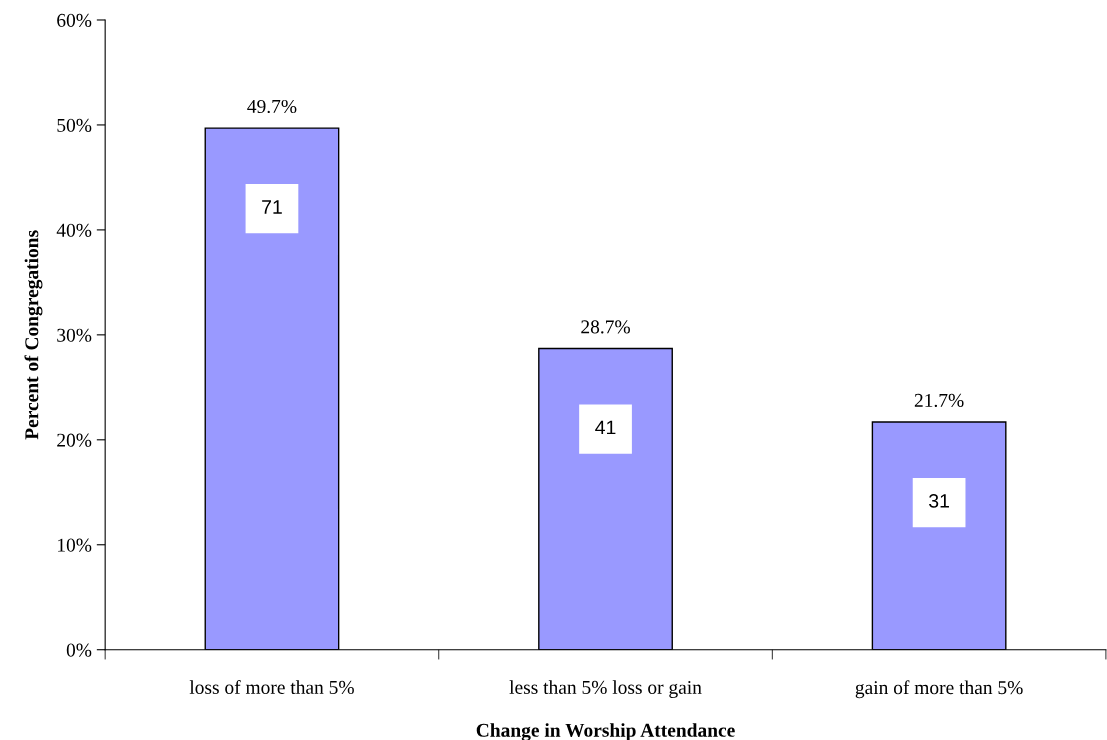 The image size is (1107, 740). What do you see at coordinates (939, 689) in the screenshot?
I see `x-tick-label: gain of more than 5%` at bounding box center [939, 689].